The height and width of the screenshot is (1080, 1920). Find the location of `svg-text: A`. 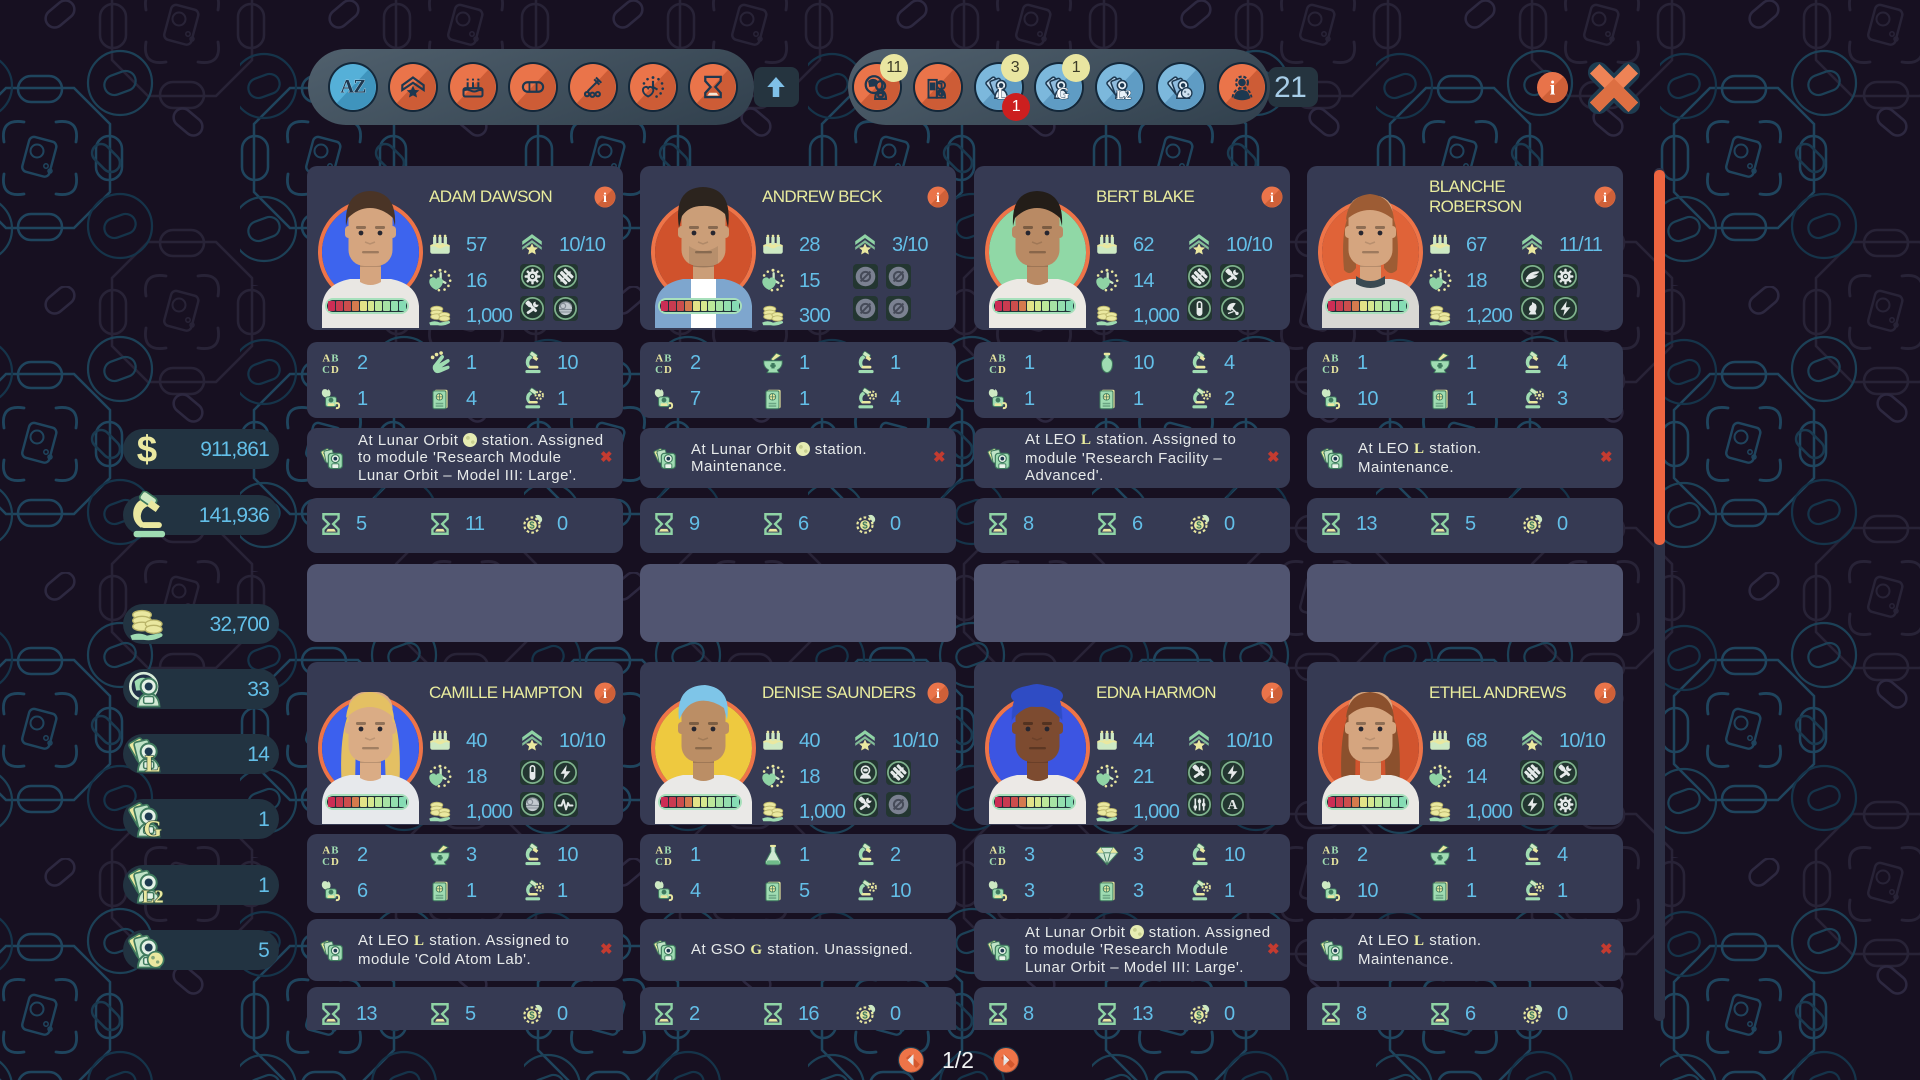

svg-text: A is located at coordinates (1232, 805).